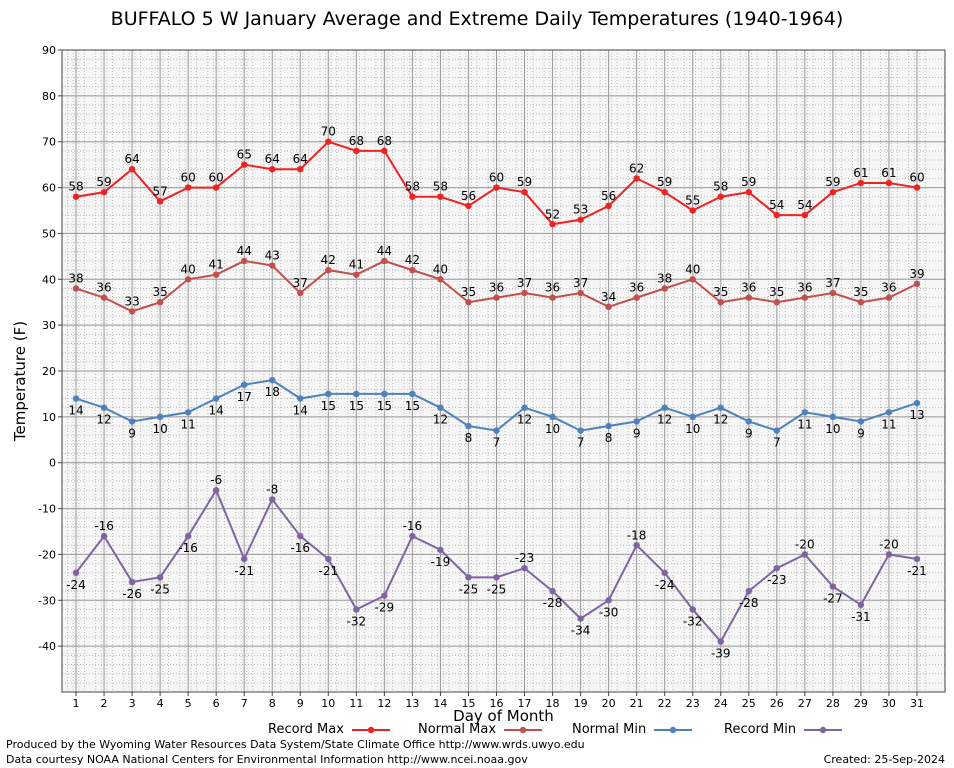  I want to click on y-tick-label: 10, so click(49, 417).